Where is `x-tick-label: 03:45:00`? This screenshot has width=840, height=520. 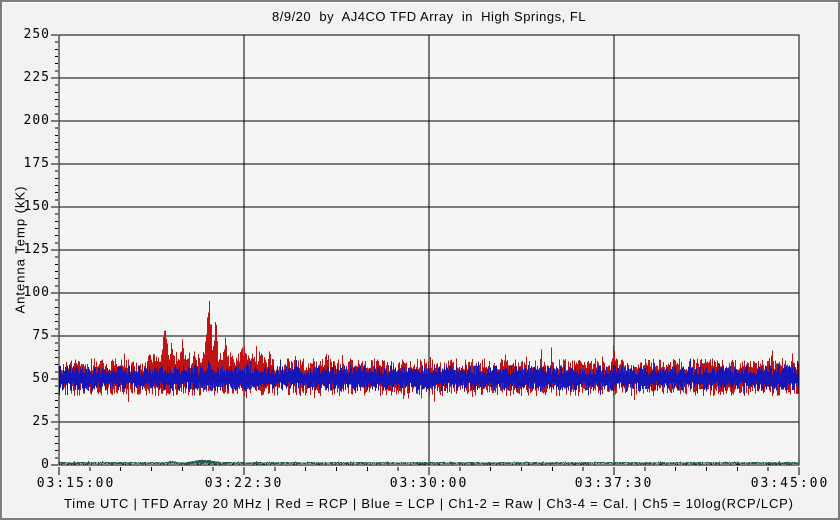
x-tick-label: 03:45:00 is located at coordinates (790, 483).